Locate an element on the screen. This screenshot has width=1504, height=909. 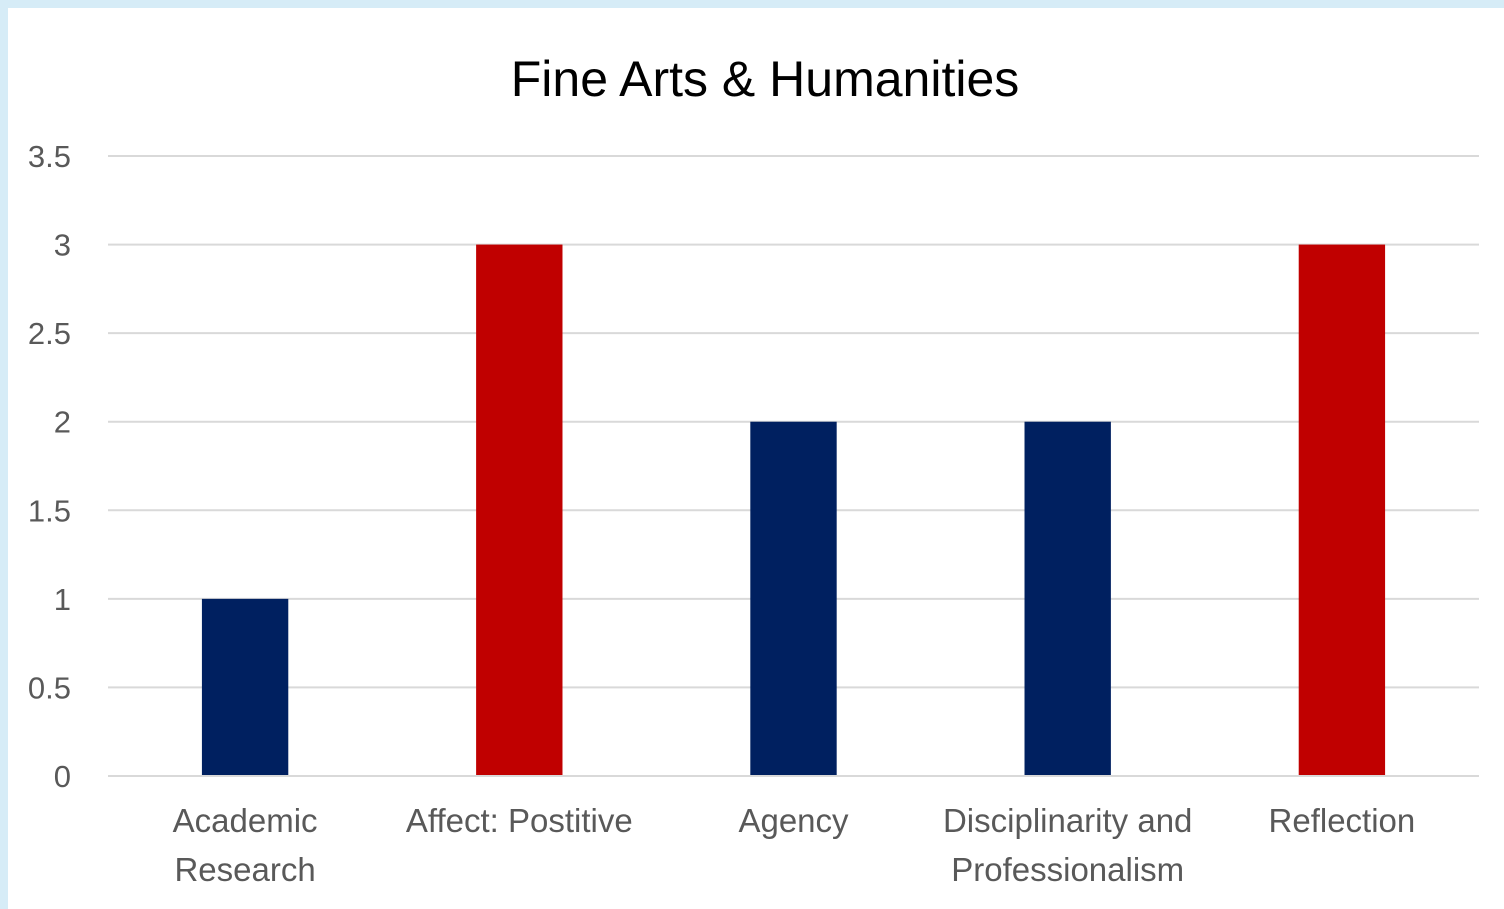
x-category-label: Reflection is located at coordinates (1342, 820).